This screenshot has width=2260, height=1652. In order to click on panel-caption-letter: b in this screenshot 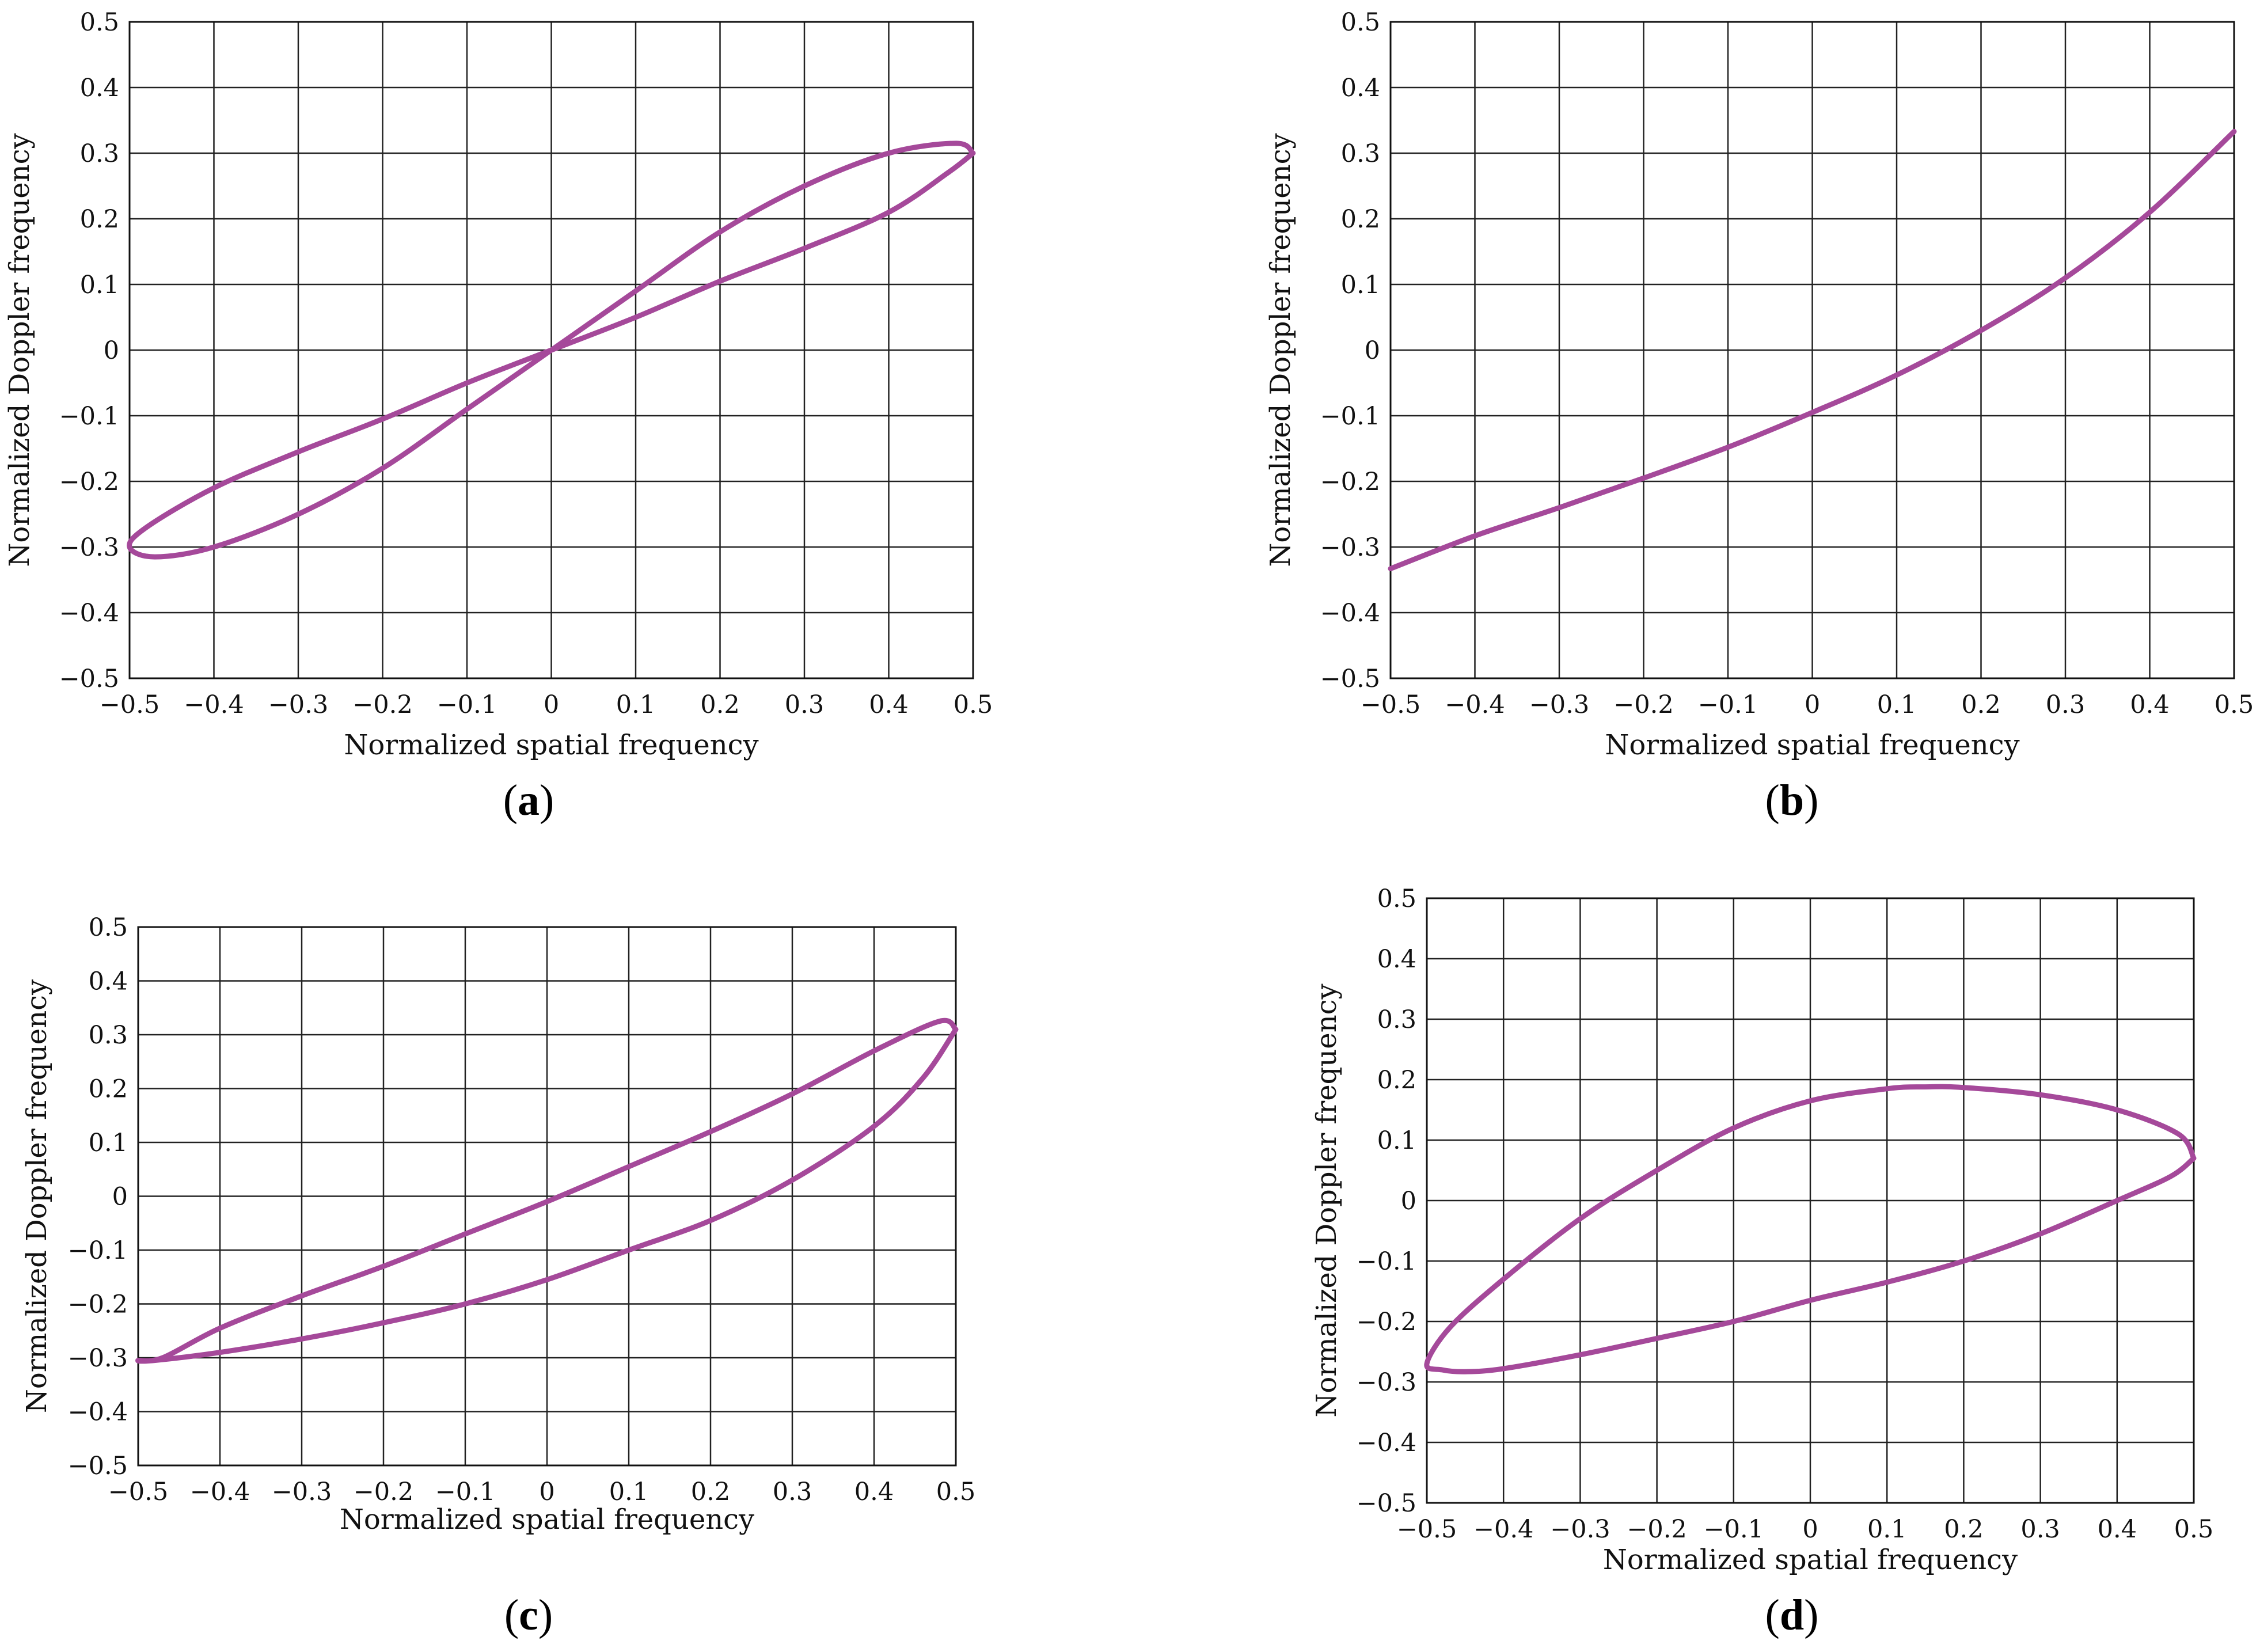, I will do `click(1792, 800)`.